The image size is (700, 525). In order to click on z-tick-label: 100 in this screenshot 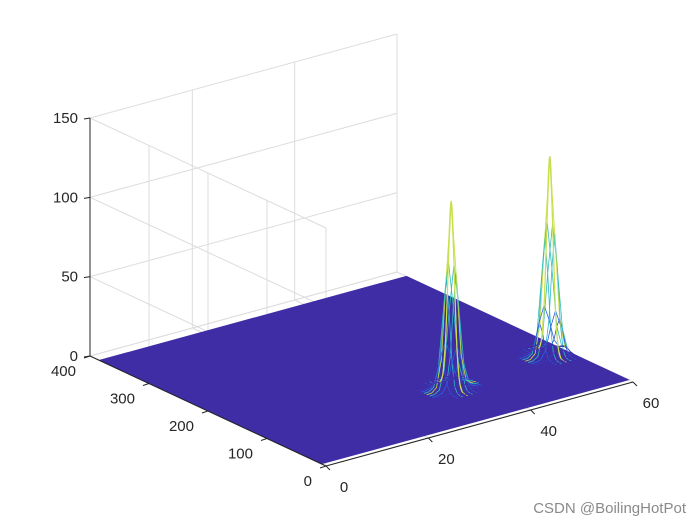, I will do `click(65, 197)`.